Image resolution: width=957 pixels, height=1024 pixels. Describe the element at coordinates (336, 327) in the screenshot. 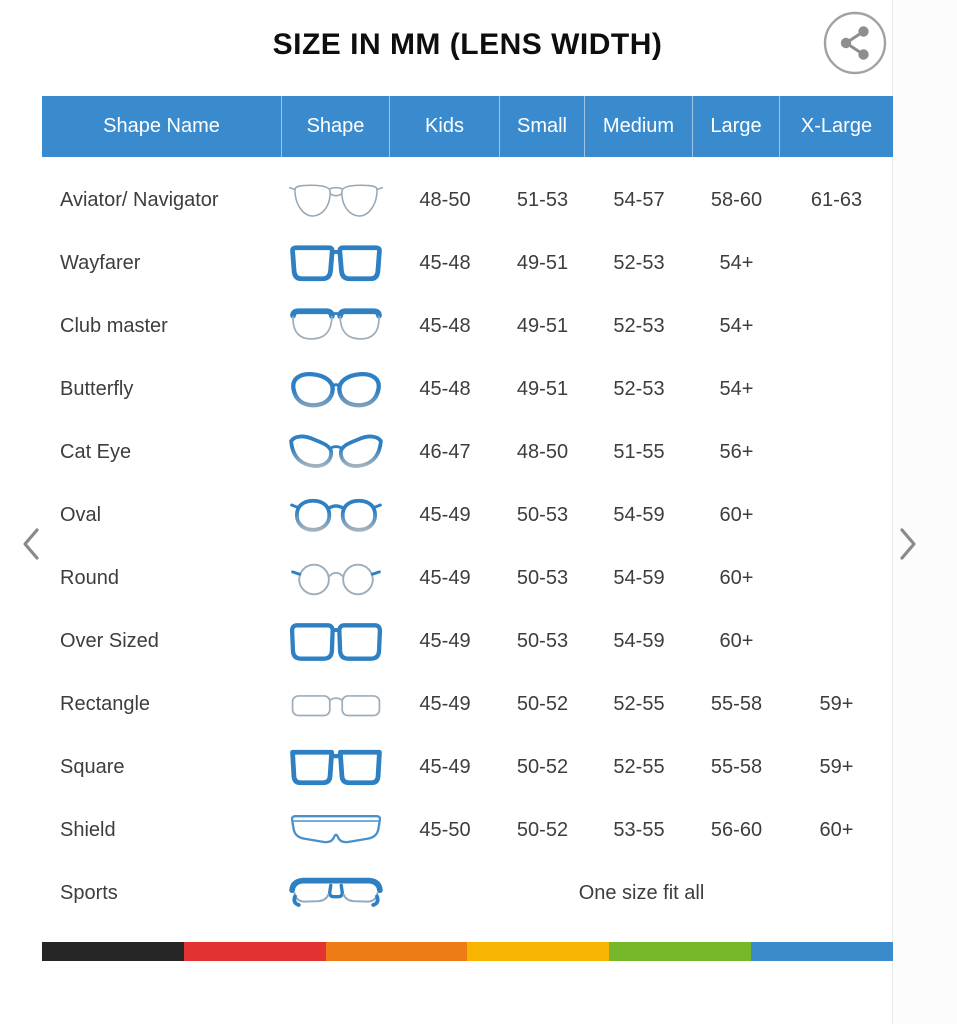

I see `clubmaster-glasses-icon` at that location.